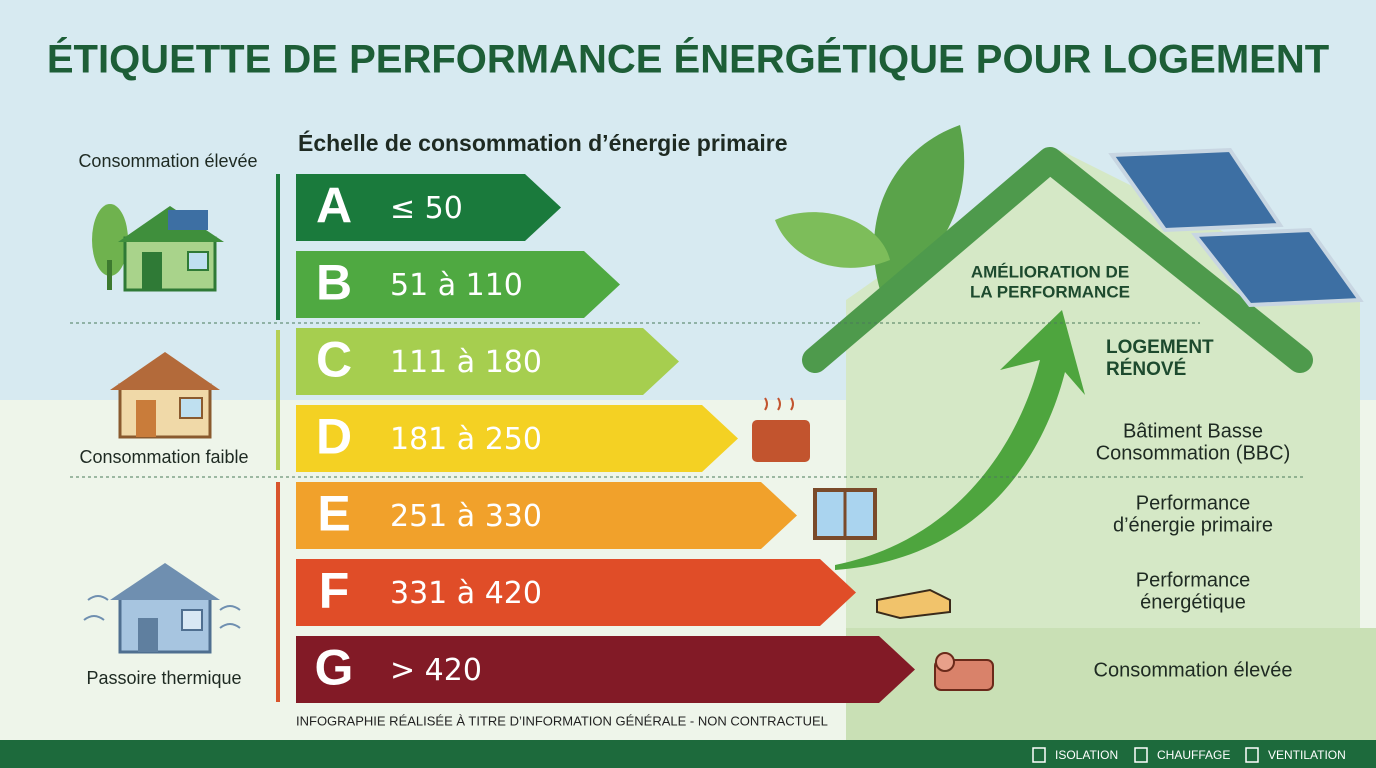  I want to click on legend-label: ISOLATION, so click(1086, 755).